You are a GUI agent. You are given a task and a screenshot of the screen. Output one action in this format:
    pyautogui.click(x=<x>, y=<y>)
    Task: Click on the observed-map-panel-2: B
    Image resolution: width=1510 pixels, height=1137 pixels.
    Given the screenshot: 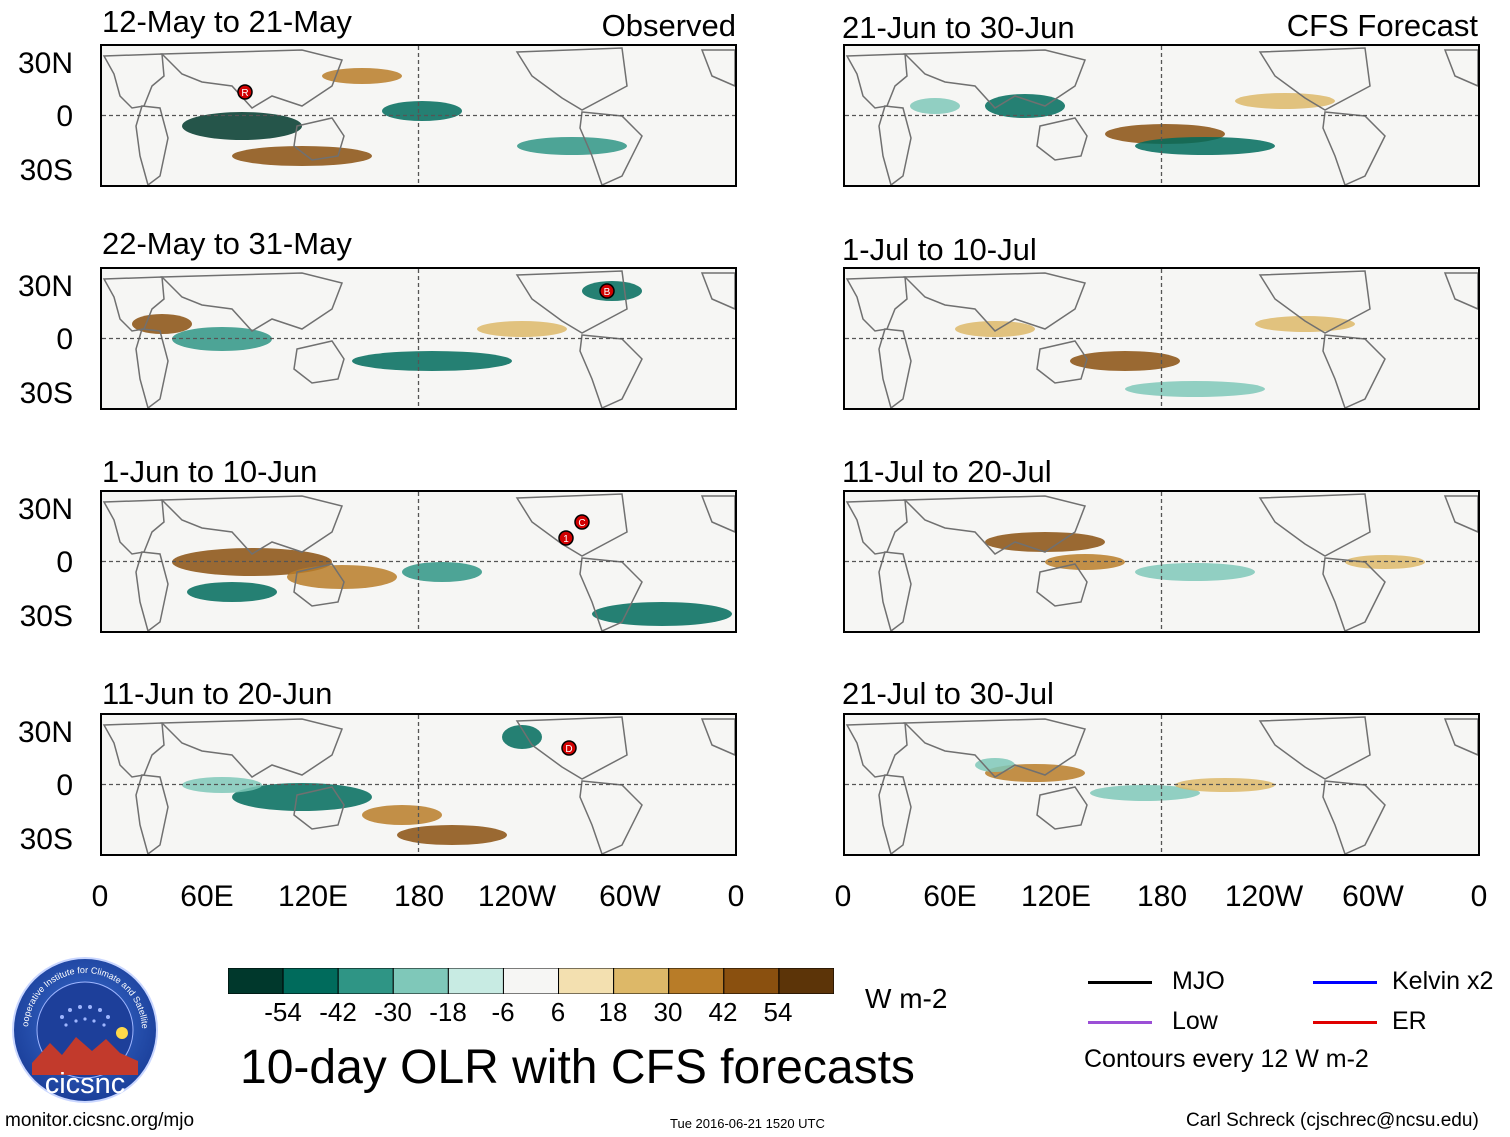 What is the action you would take?
    pyautogui.click(x=418, y=338)
    